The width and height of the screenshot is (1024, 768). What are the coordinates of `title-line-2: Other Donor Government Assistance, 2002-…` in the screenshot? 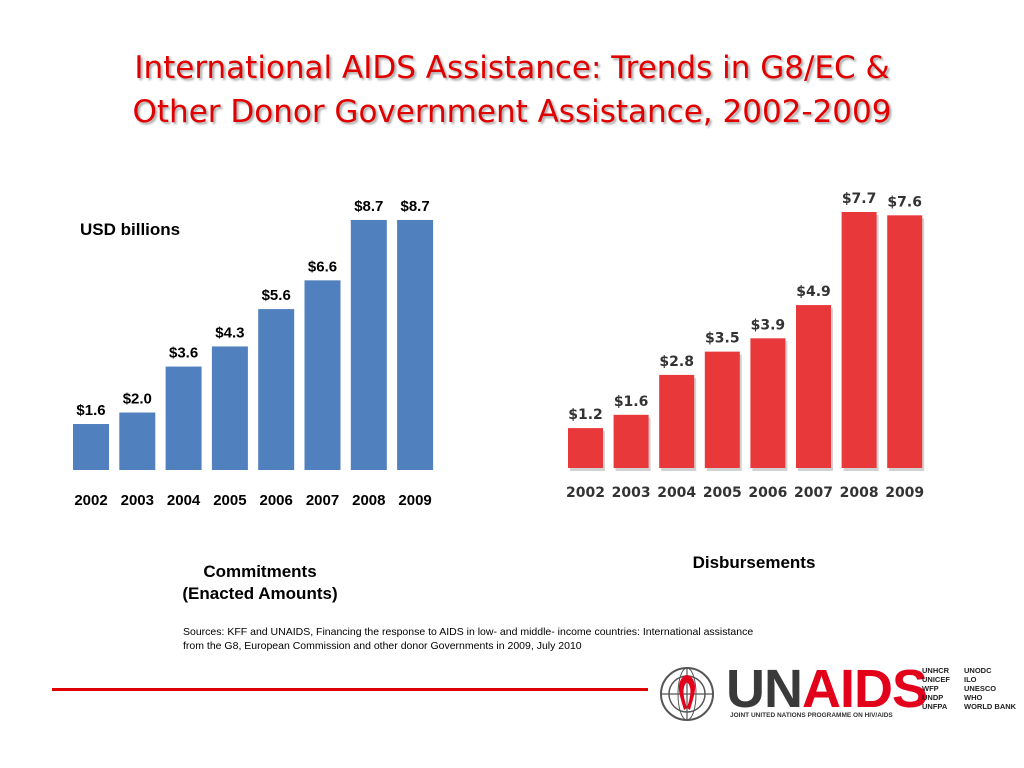 It's located at (512, 112).